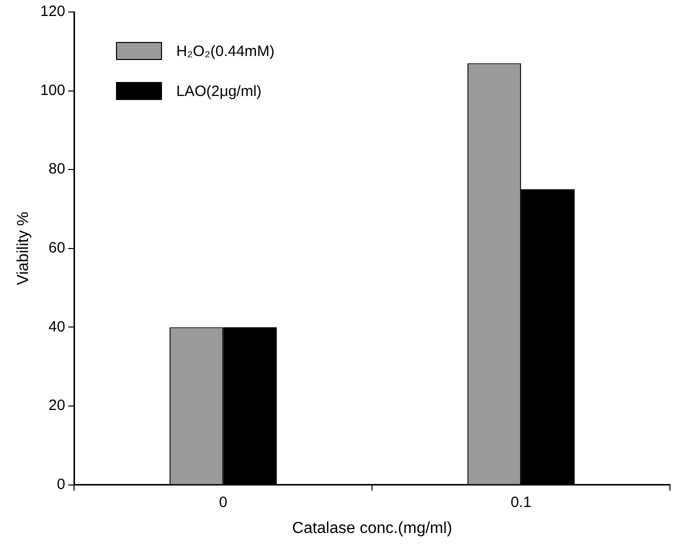 The width and height of the screenshot is (688, 550). What do you see at coordinates (57, 327) in the screenshot?
I see `y-tick-label: 40` at bounding box center [57, 327].